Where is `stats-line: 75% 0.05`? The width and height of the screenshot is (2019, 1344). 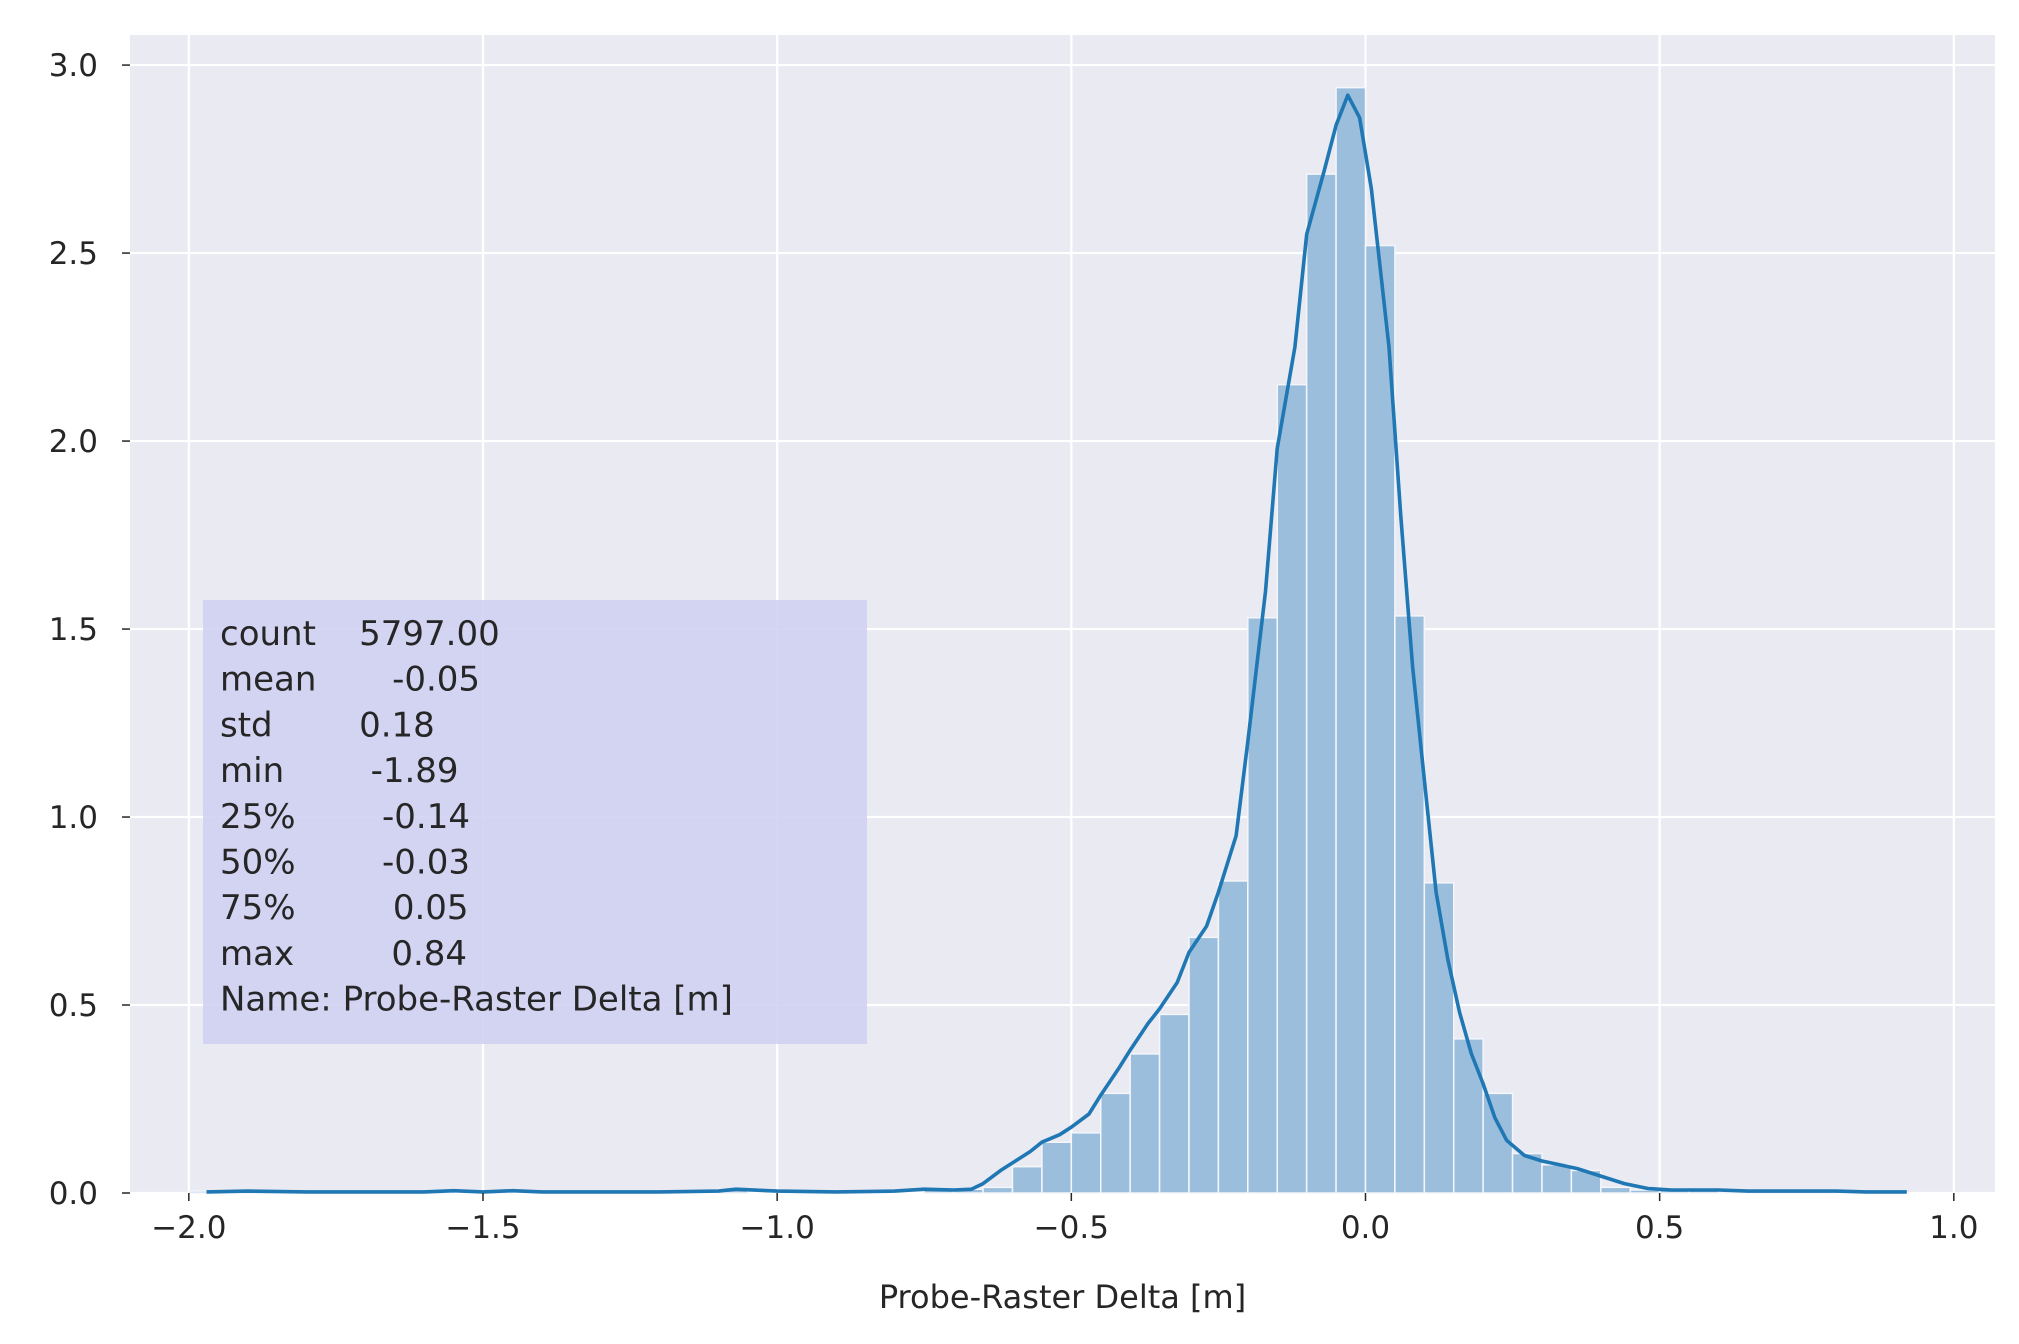
stats-line: 75% 0.05 is located at coordinates (344, 908).